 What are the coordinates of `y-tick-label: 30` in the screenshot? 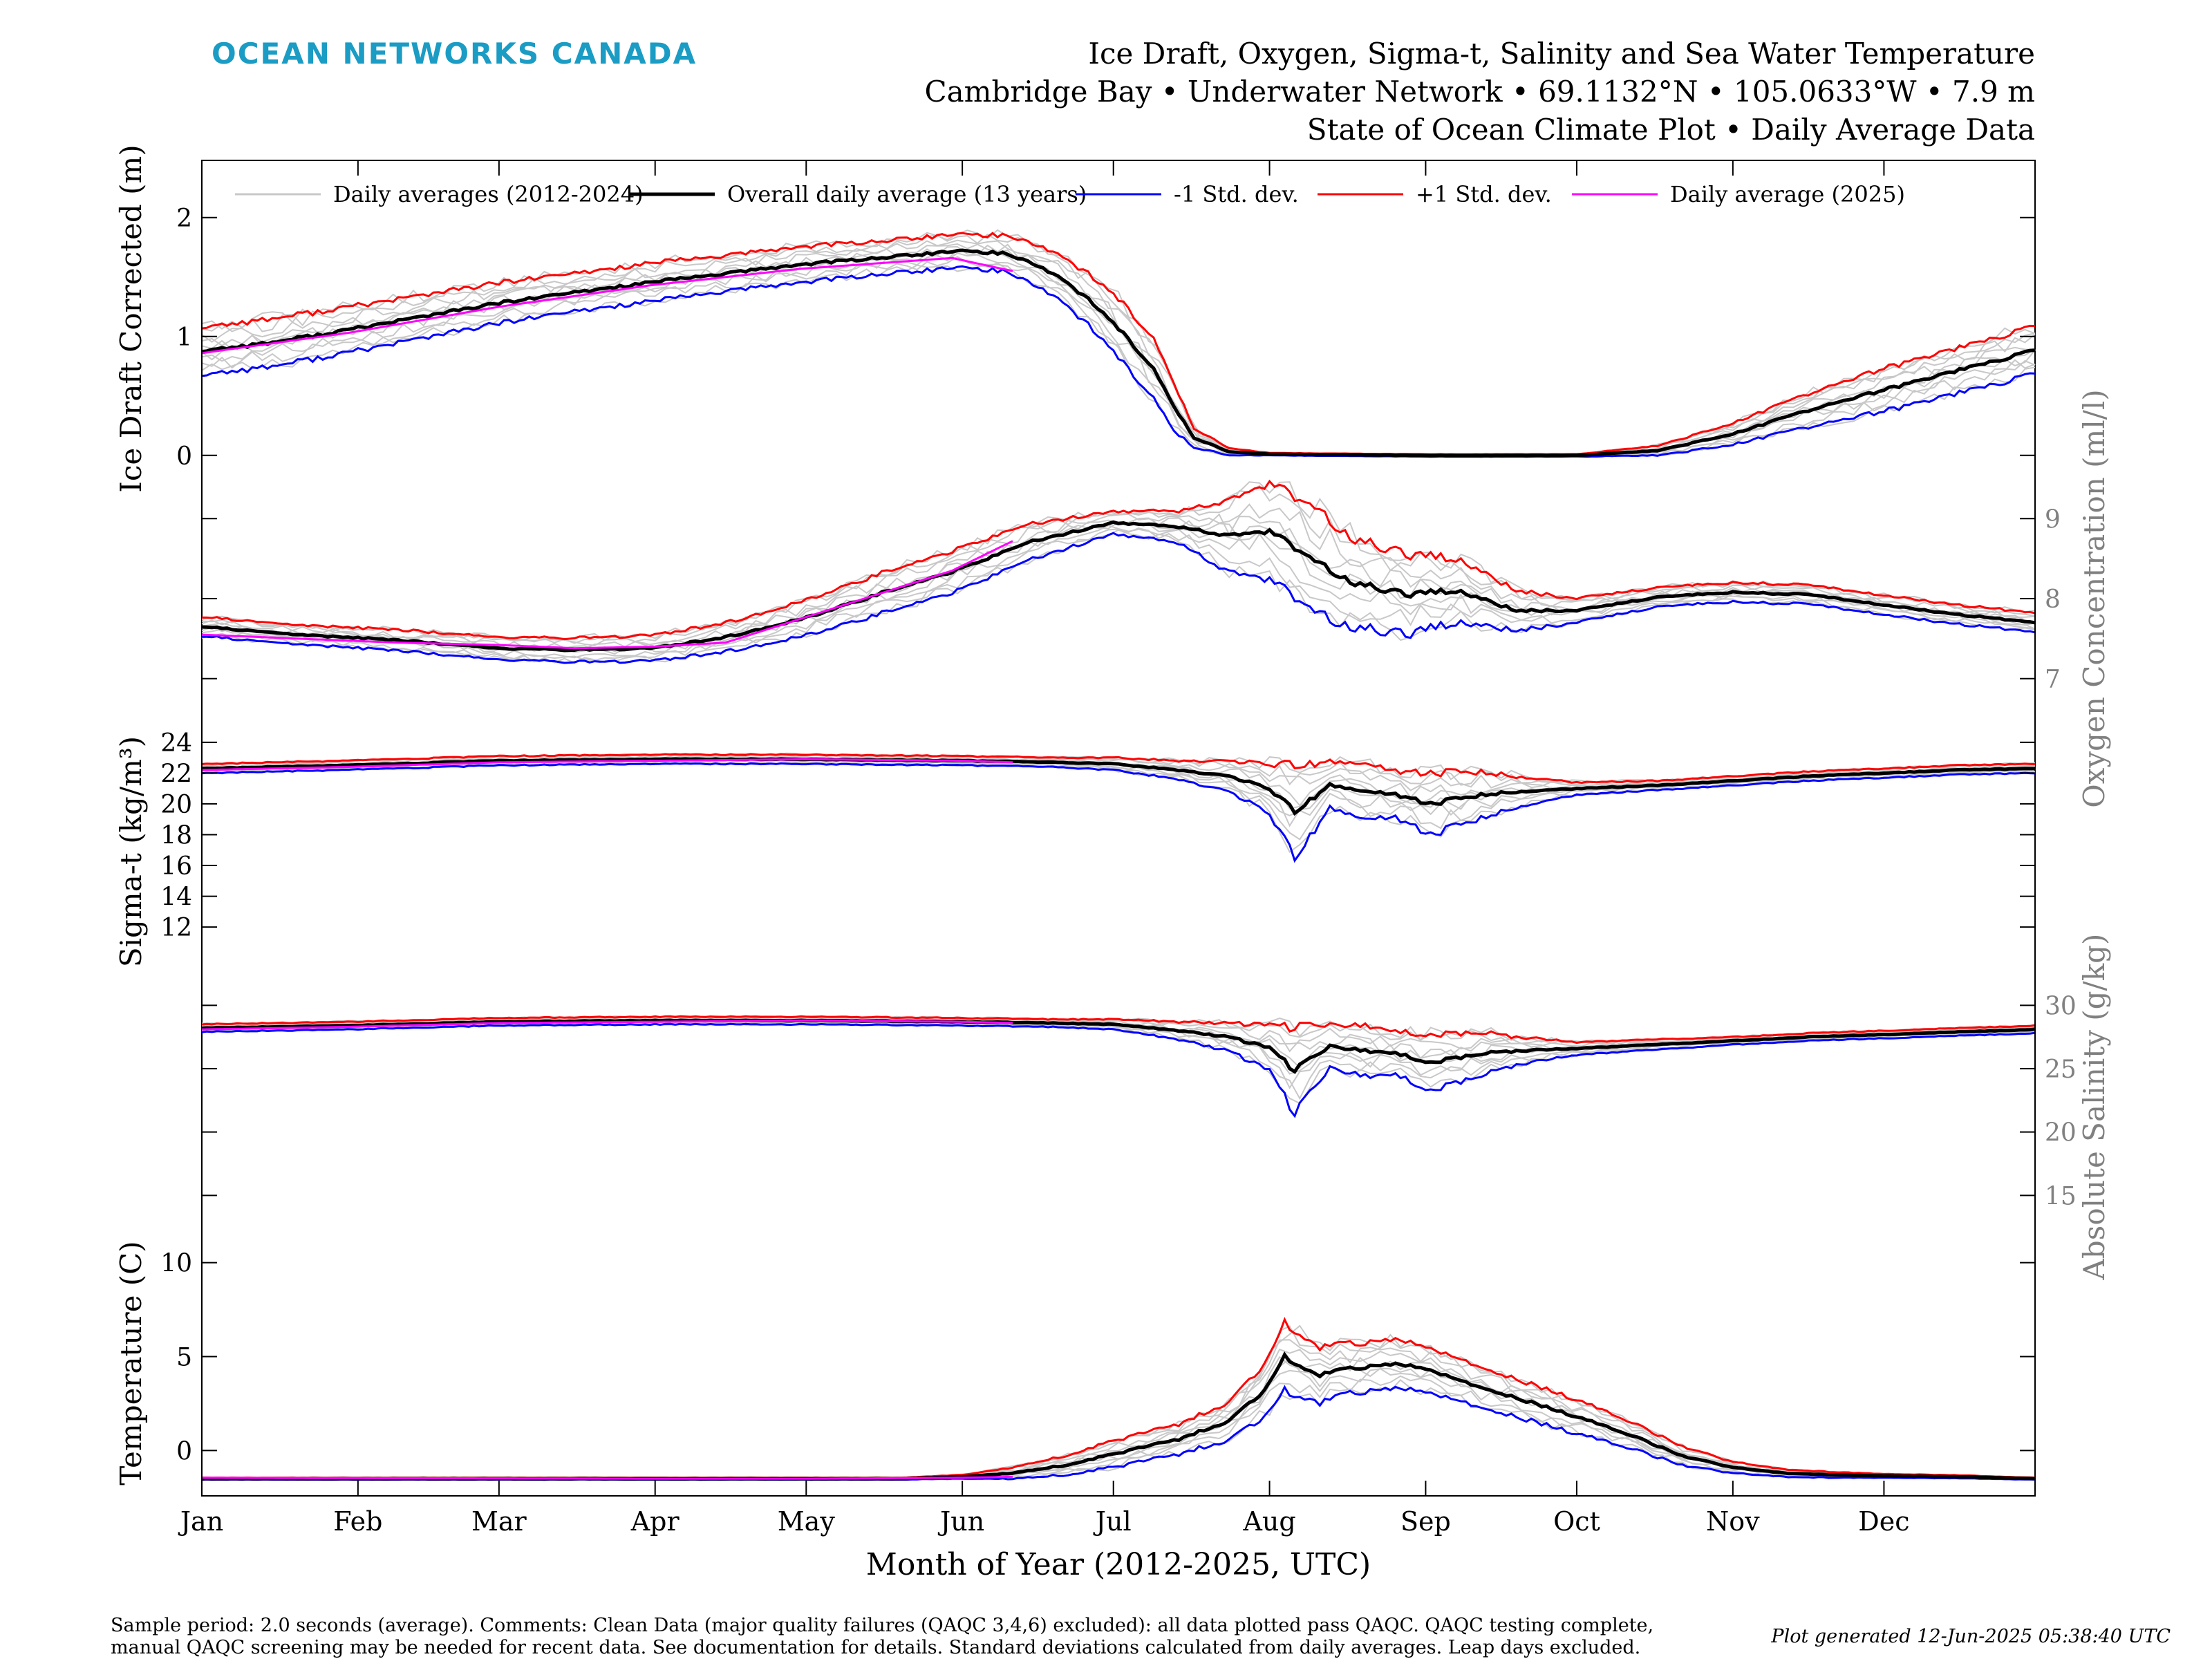 It's located at (2061, 1006).